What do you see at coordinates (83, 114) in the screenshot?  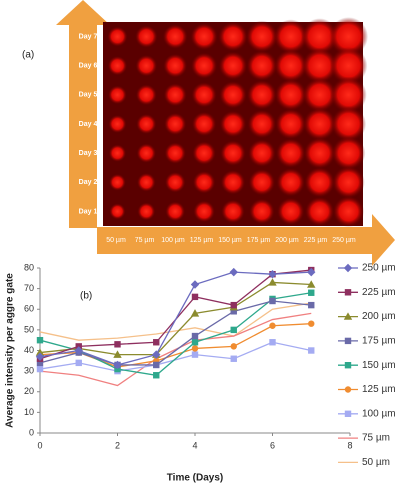 I see `day-arrow` at bounding box center [83, 114].